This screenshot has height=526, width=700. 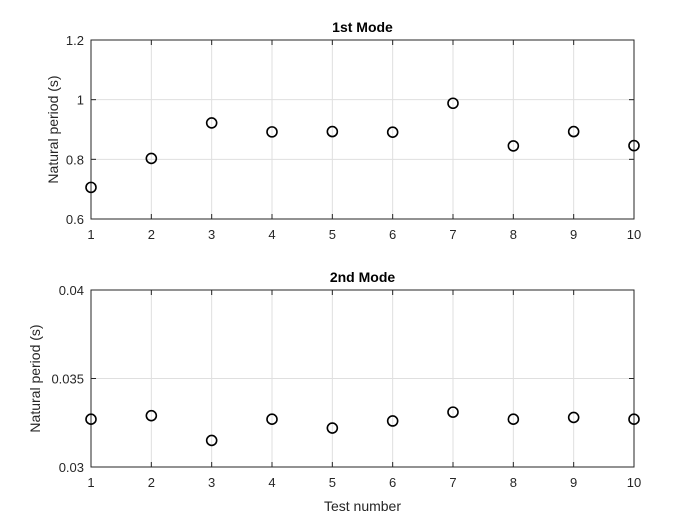 What do you see at coordinates (80, 100) in the screenshot?
I see `y-tick-label: 1` at bounding box center [80, 100].